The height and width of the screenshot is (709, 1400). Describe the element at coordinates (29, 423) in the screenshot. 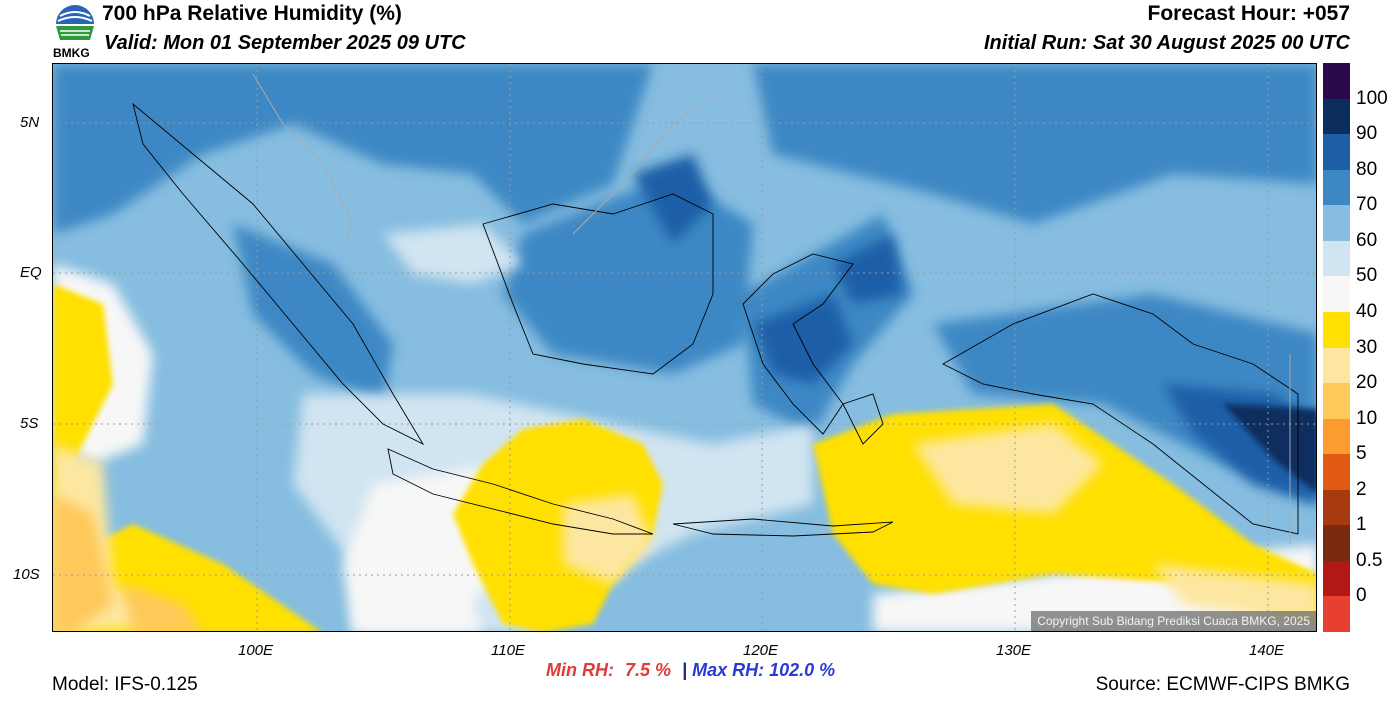

I see `lat-tick-5s: 5S` at that location.